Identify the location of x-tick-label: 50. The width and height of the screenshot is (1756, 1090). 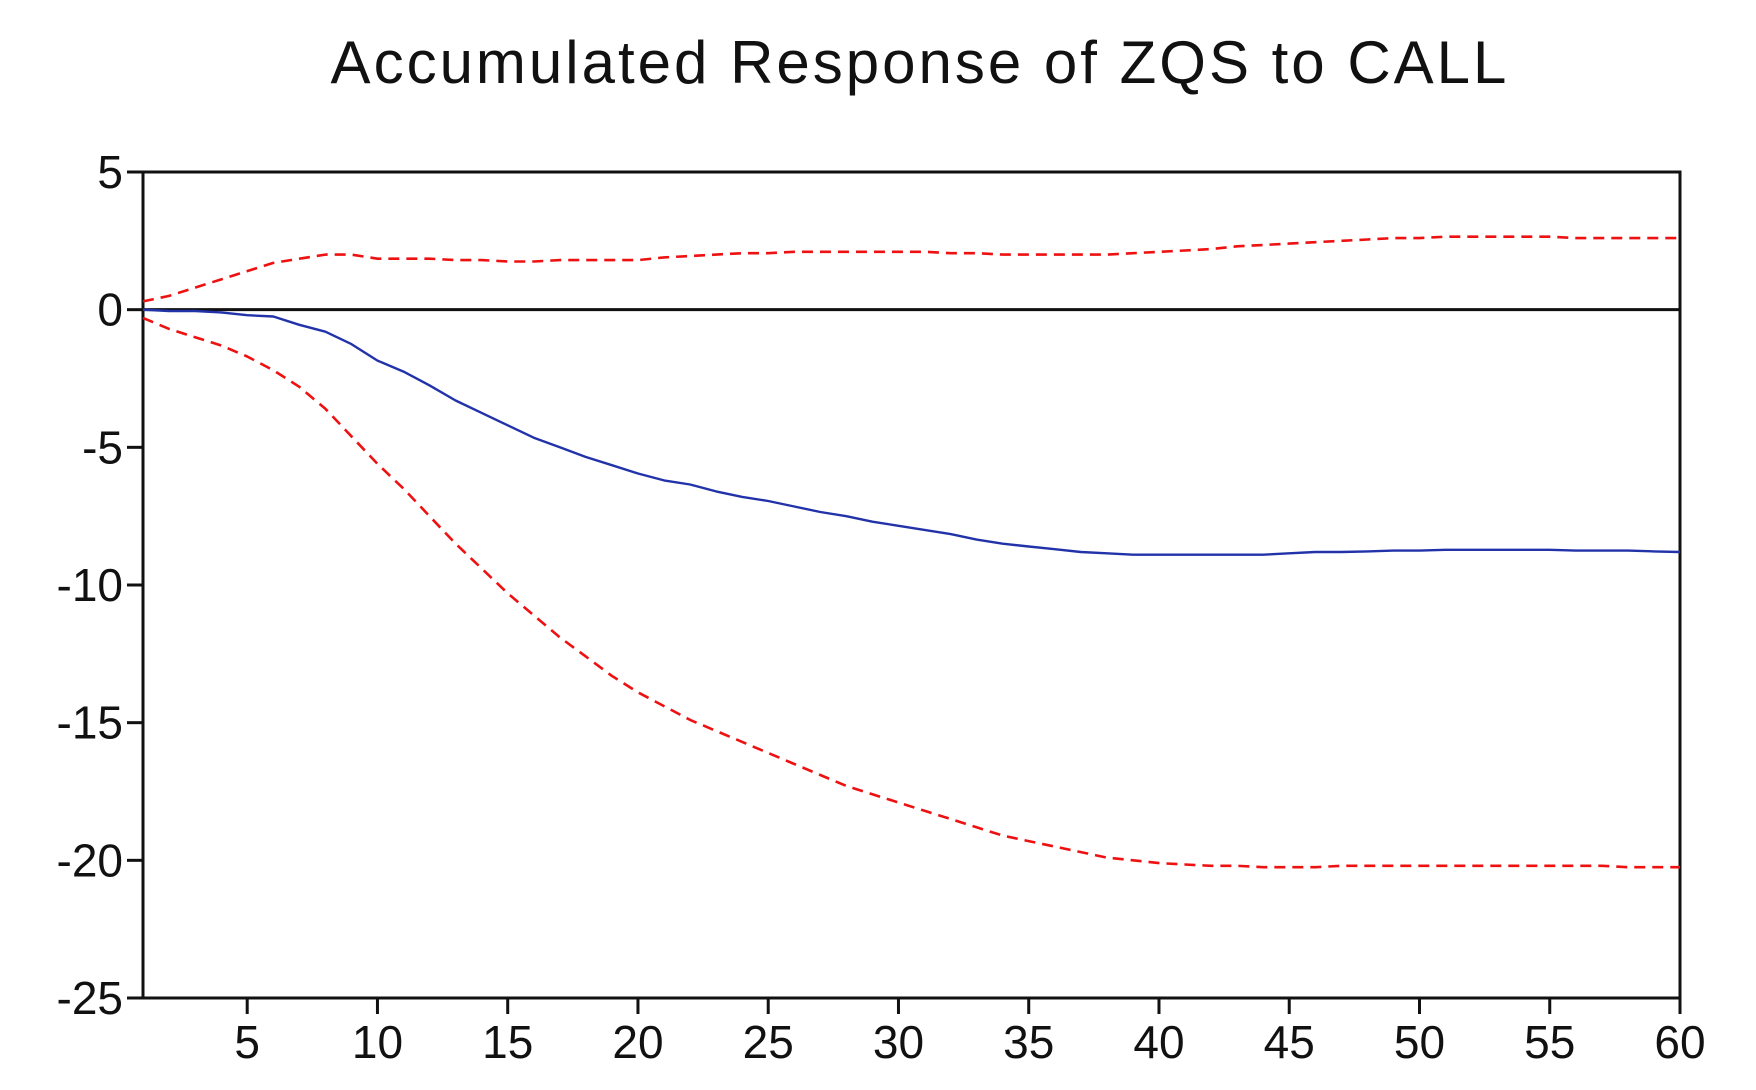
(1419, 1042).